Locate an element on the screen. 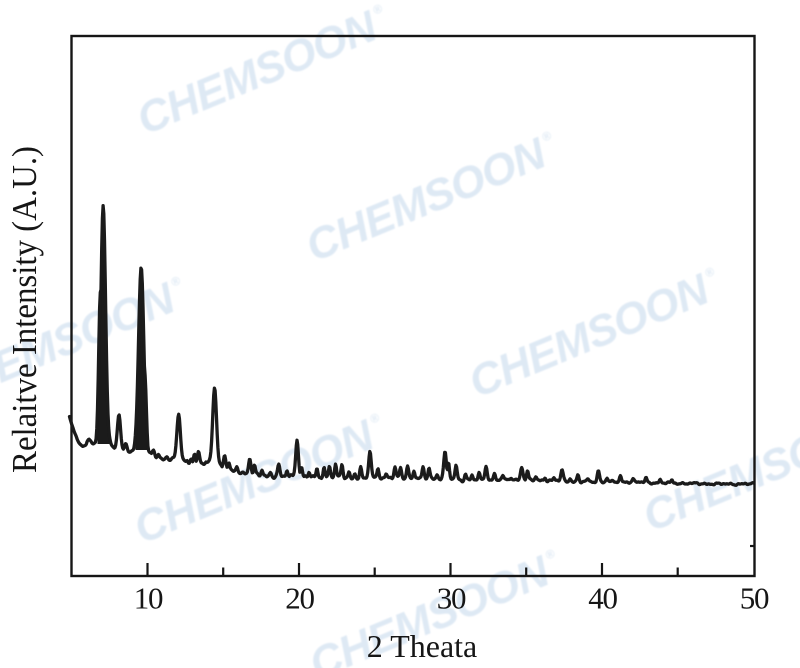  svg-text: 40 is located at coordinates (602, 598).